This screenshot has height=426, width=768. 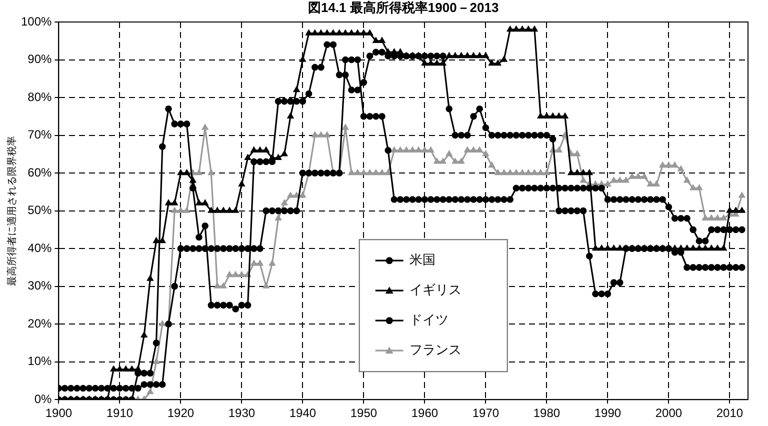 What do you see at coordinates (40, 135) in the screenshot?
I see `y-tick-label: 70%` at bounding box center [40, 135].